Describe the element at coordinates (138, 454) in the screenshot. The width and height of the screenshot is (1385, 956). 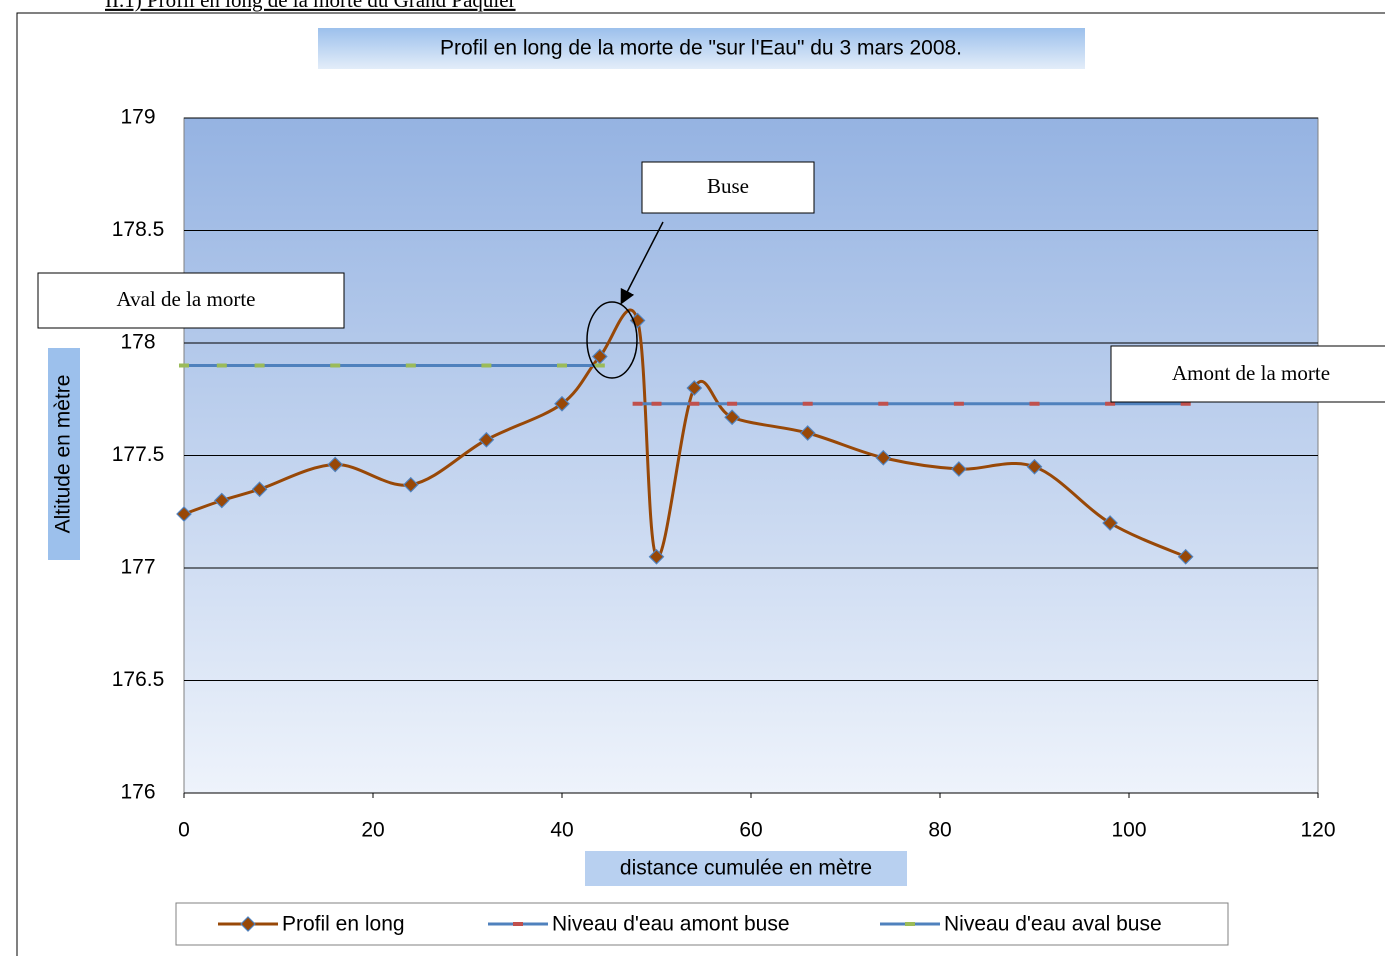
I see `y-tick-label: 177.5` at that location.